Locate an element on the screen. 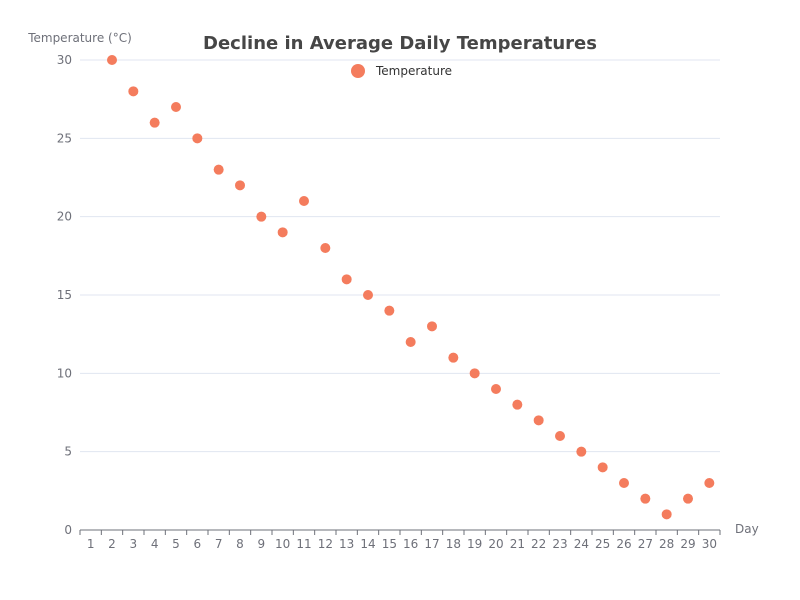 This screenshot has width=800, height=600. x-tick-label: 14 is located at coordinates (367, 544).